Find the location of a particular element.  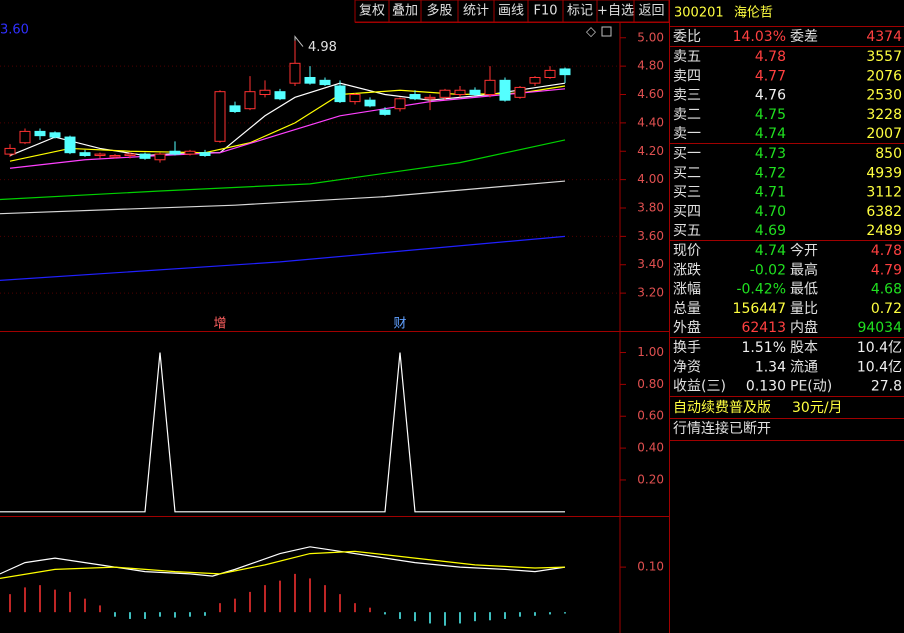

toolbar-button: 画线 is located at coordinates (511, 11).